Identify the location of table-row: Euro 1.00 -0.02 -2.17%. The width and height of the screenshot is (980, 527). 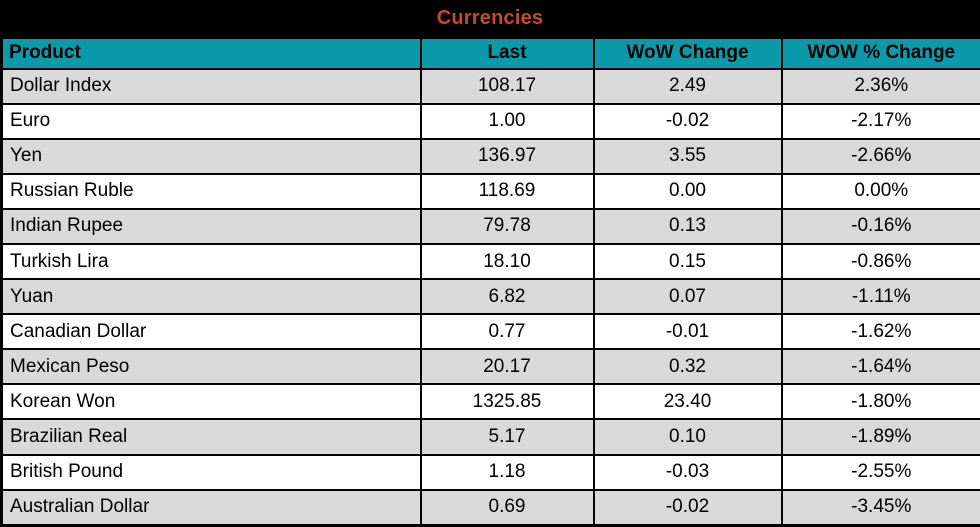
(490, 121).